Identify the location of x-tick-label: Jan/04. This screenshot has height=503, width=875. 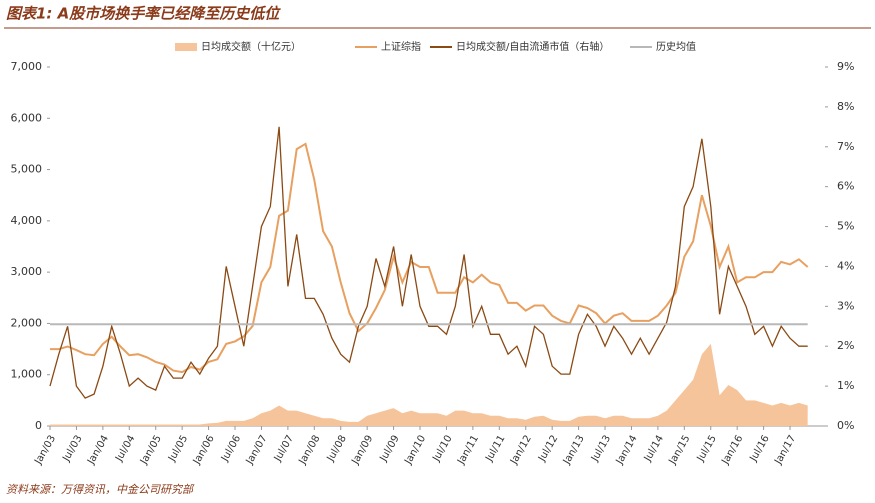
(98, 451).